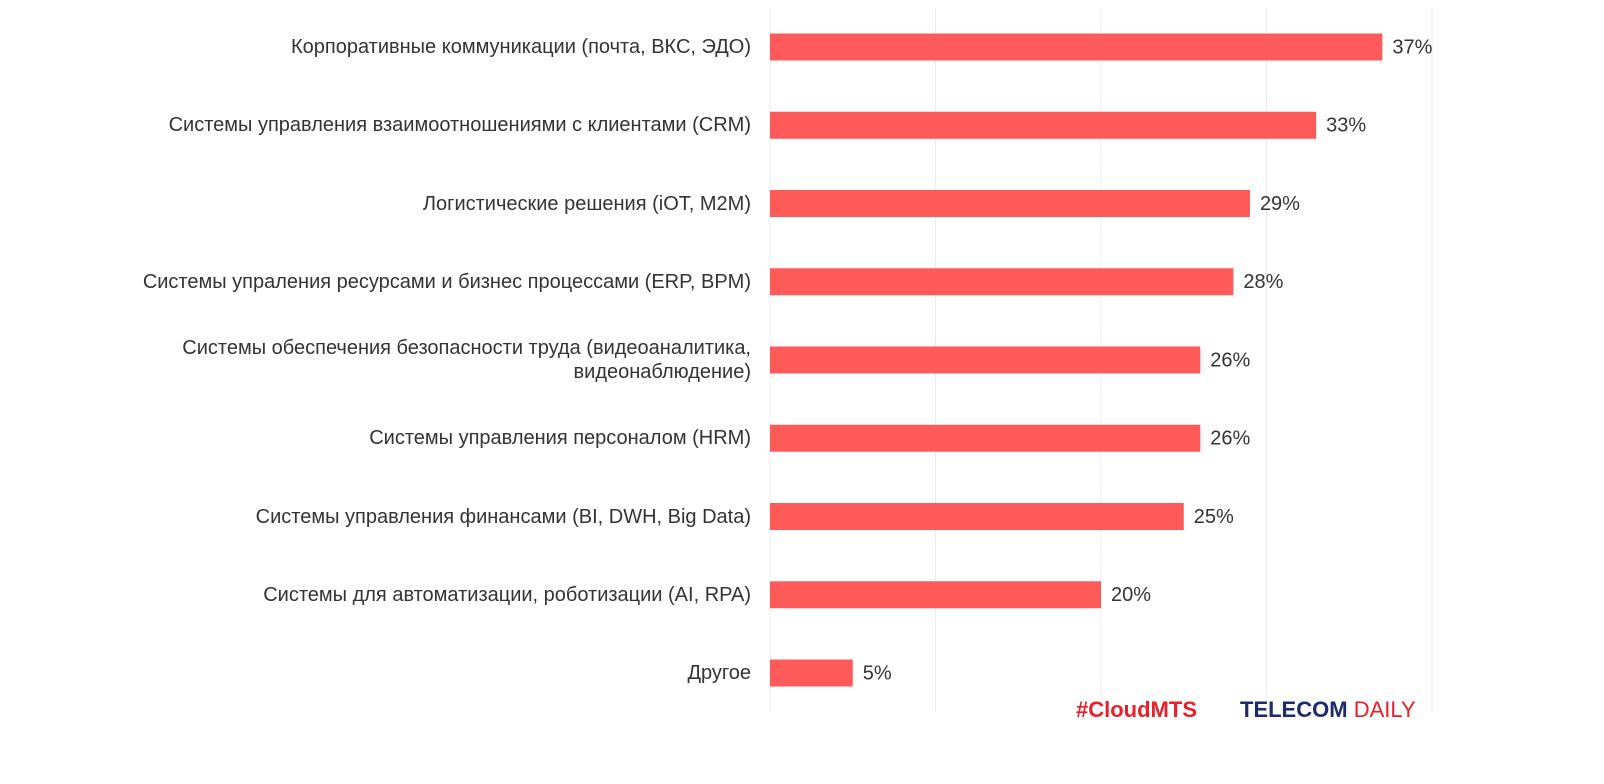 The height and width of the screenshot is (784, 1604). I want to click on category-label: Логистические решения (iOT, M2M), so click(586, 203).